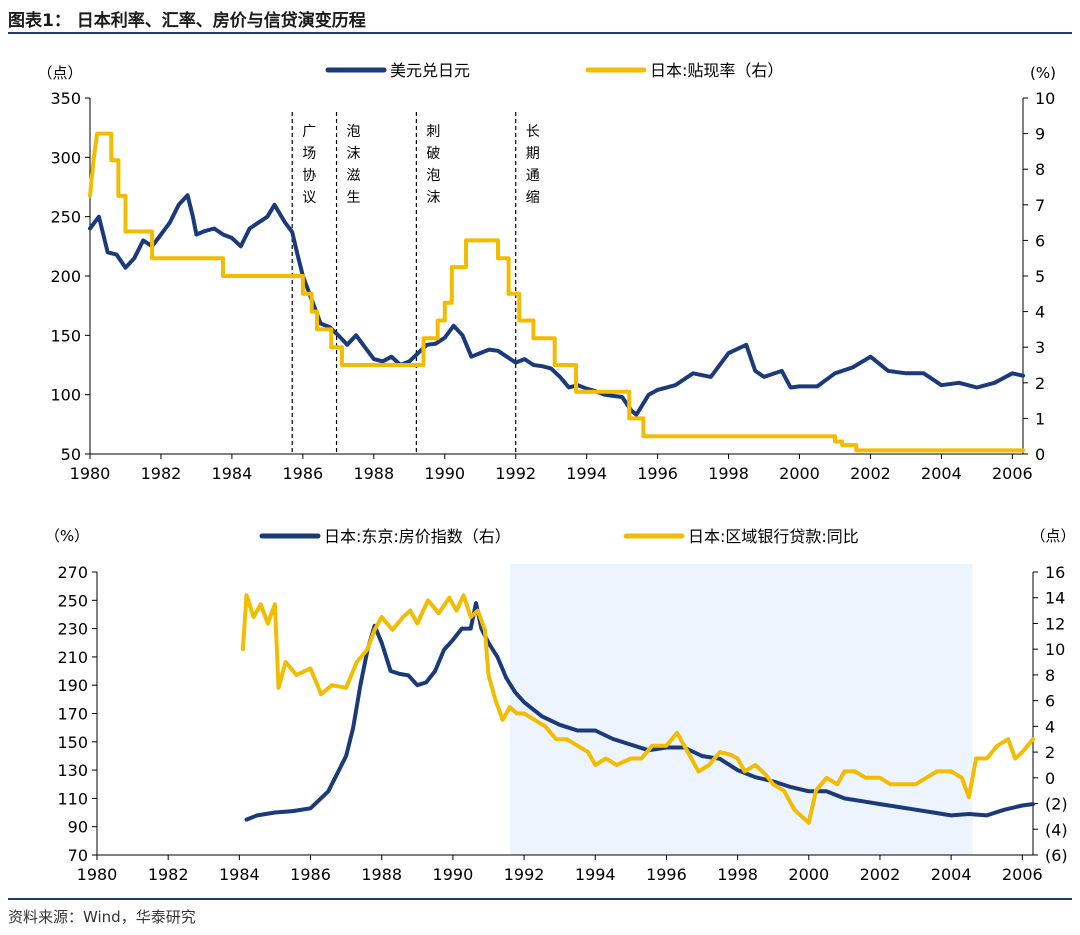 Image resolution: width=1080 pixels, height=935 pixels. I want to click on chart2-right-unit: （点）, so click(1052, 536).